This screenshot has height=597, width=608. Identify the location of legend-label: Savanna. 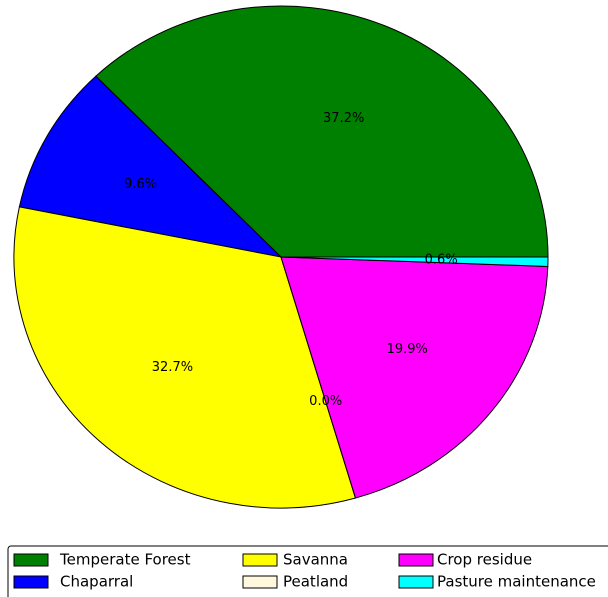
(315, 560).